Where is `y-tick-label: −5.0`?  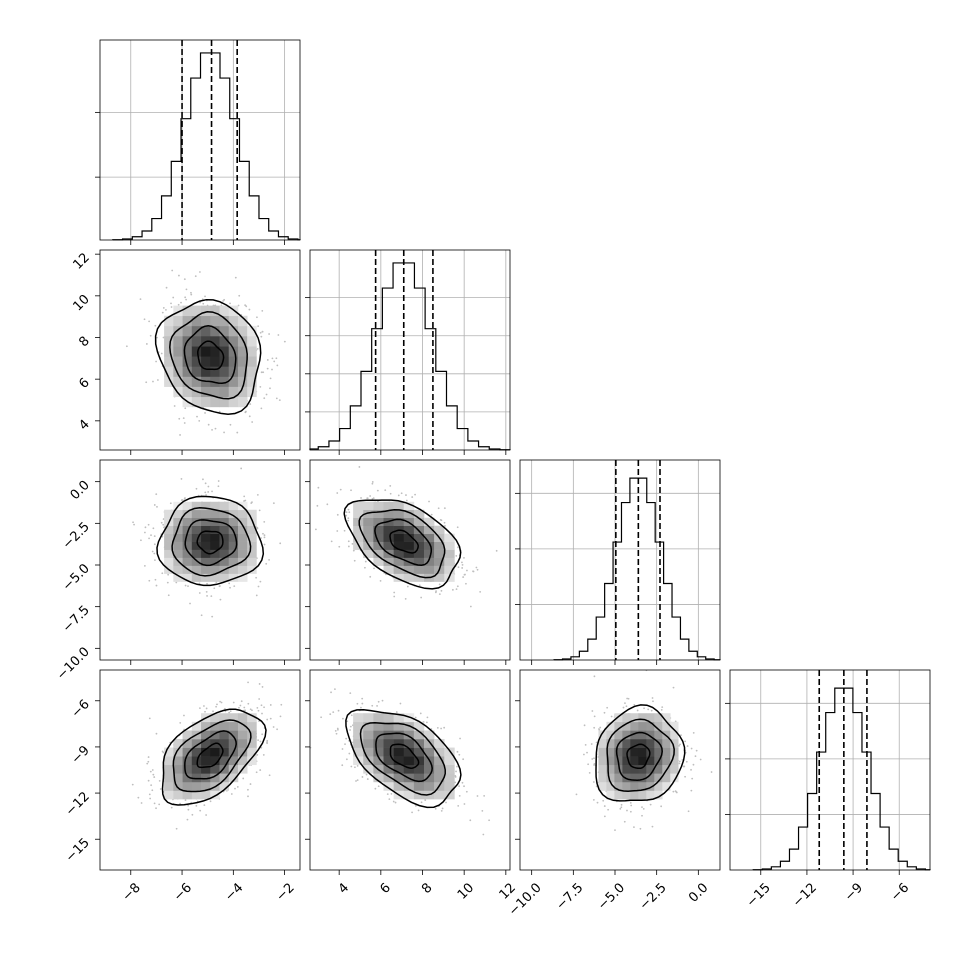 y-tick-label: −5.0 is located at coordinates (76, 577).